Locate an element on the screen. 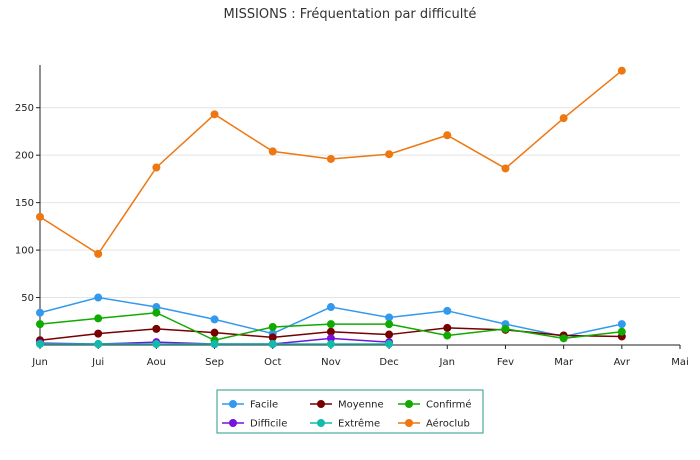 This screenshot has height=460, width=700. x-tick-label: Sep is located at coordinates (214, 362).